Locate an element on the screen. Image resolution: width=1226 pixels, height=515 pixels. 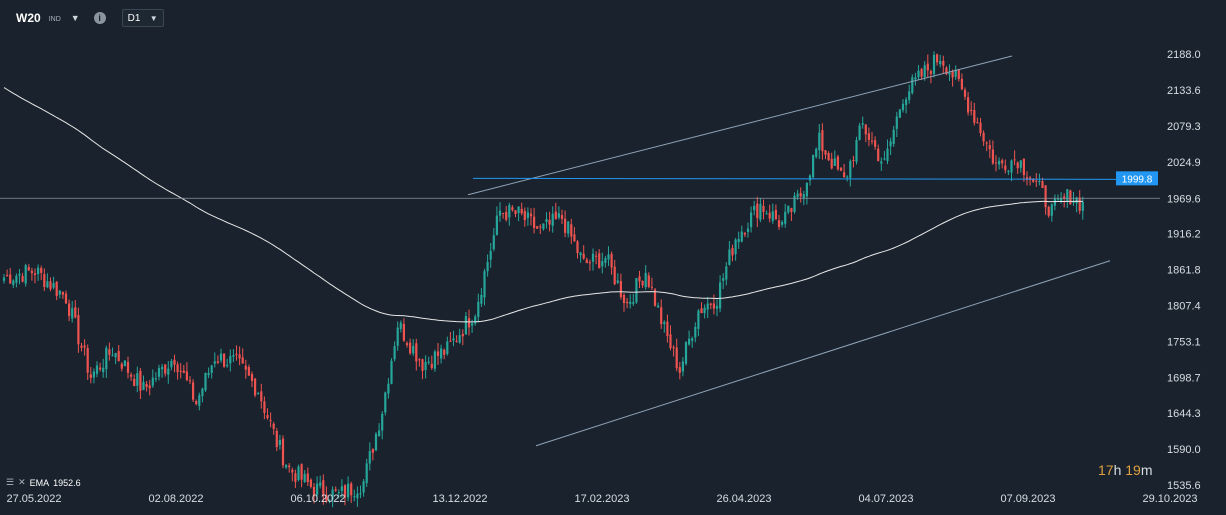
chevron-down-icon: ▼ is located at coordinates (153, 18).